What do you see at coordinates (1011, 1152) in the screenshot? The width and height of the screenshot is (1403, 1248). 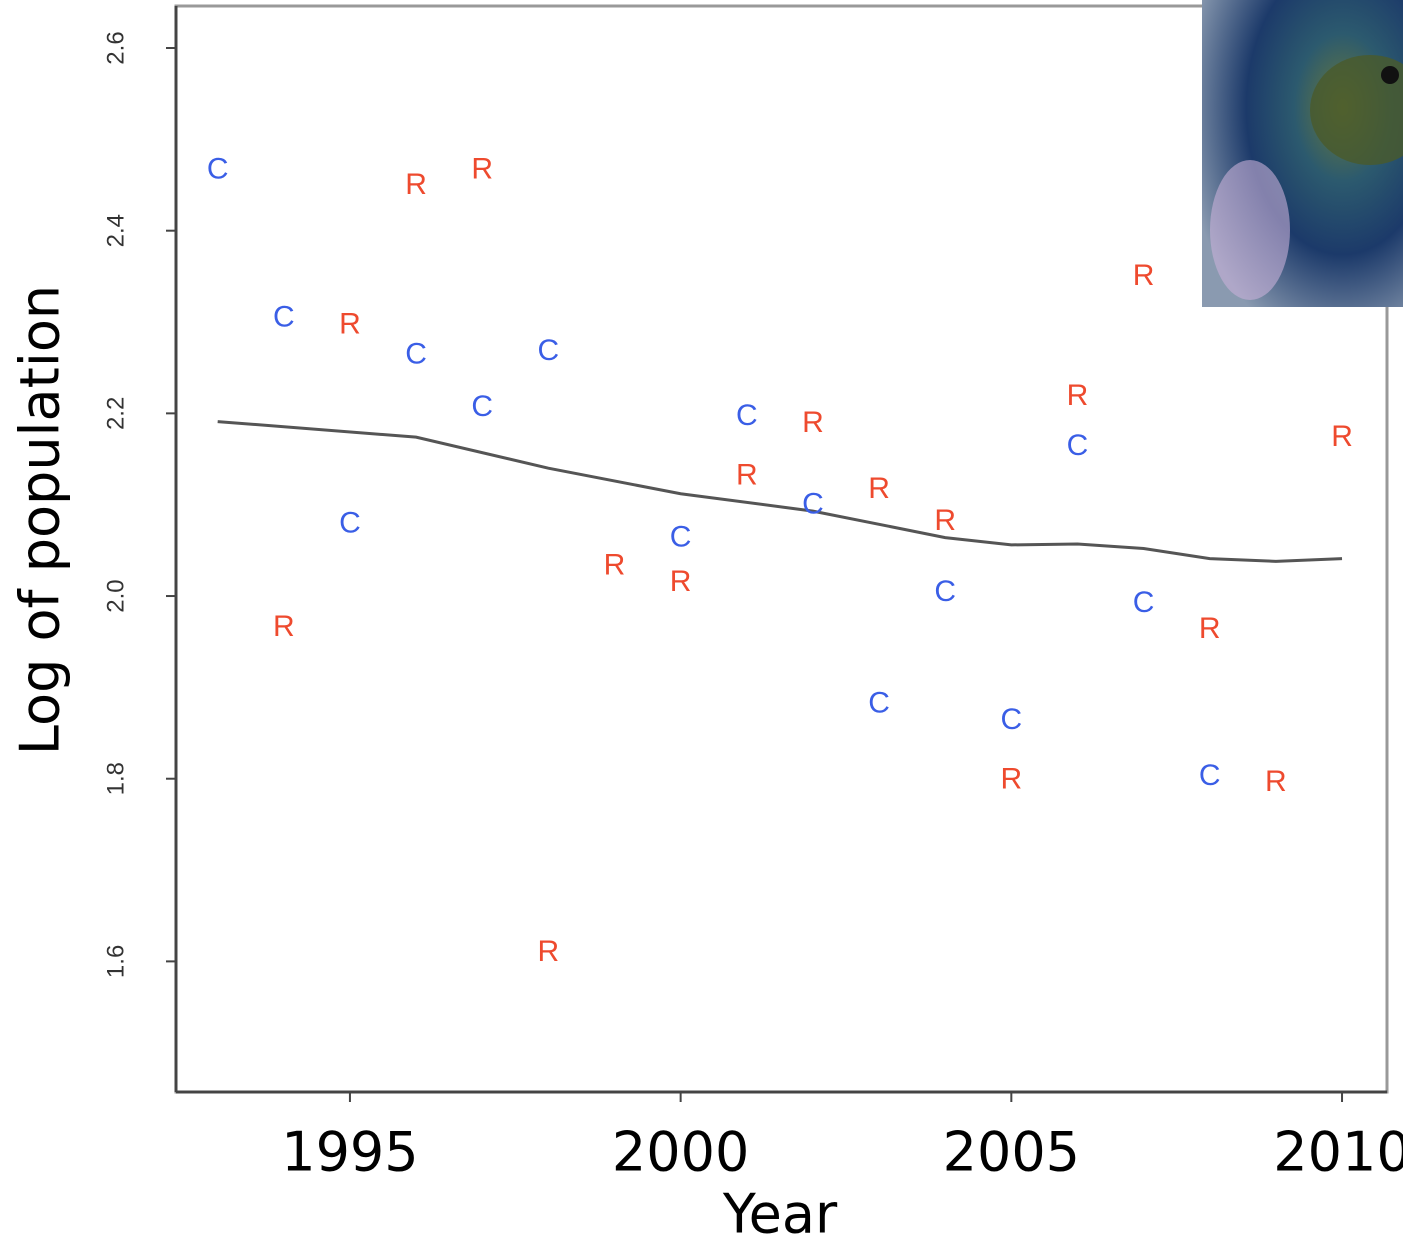 I see `x-tick-label: 2005` at bounding box center [1011, 1152].